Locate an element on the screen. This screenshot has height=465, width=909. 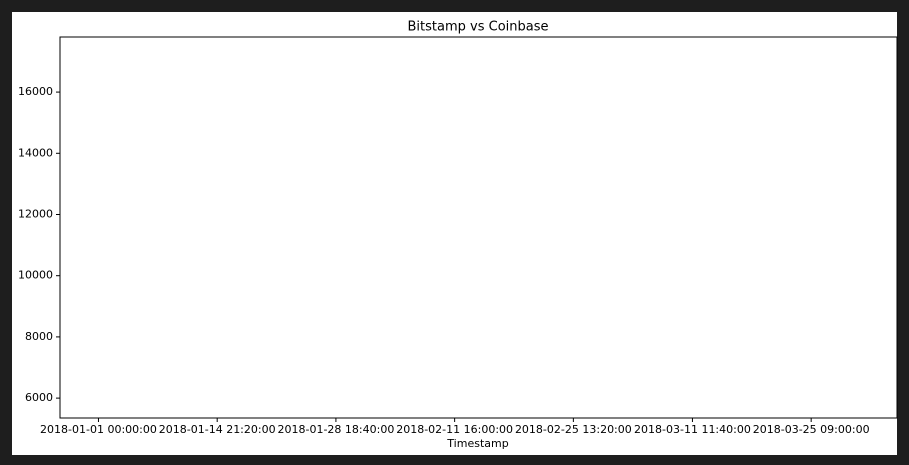
x-tick-label: 2018-03-25 09:00:00 is located at coordinates (811, 429).